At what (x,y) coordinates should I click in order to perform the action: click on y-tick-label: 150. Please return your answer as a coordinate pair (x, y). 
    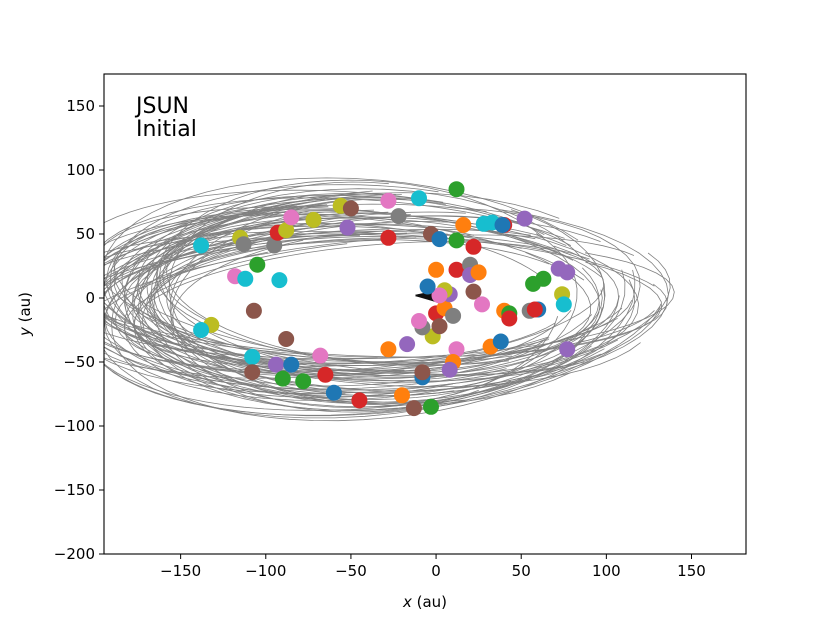
    Looking at the image, I should click on (80, 106).